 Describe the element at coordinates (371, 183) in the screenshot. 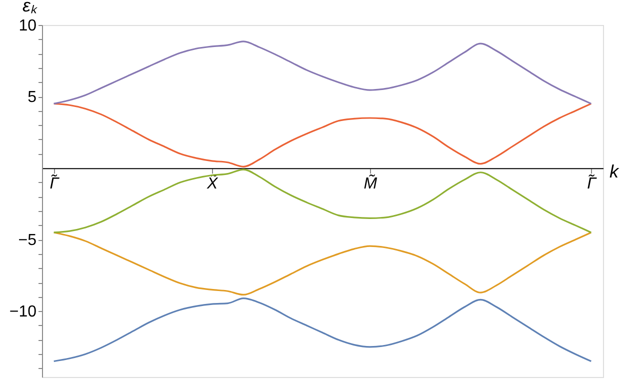

I see `x-tick-label: M̃` at that location.